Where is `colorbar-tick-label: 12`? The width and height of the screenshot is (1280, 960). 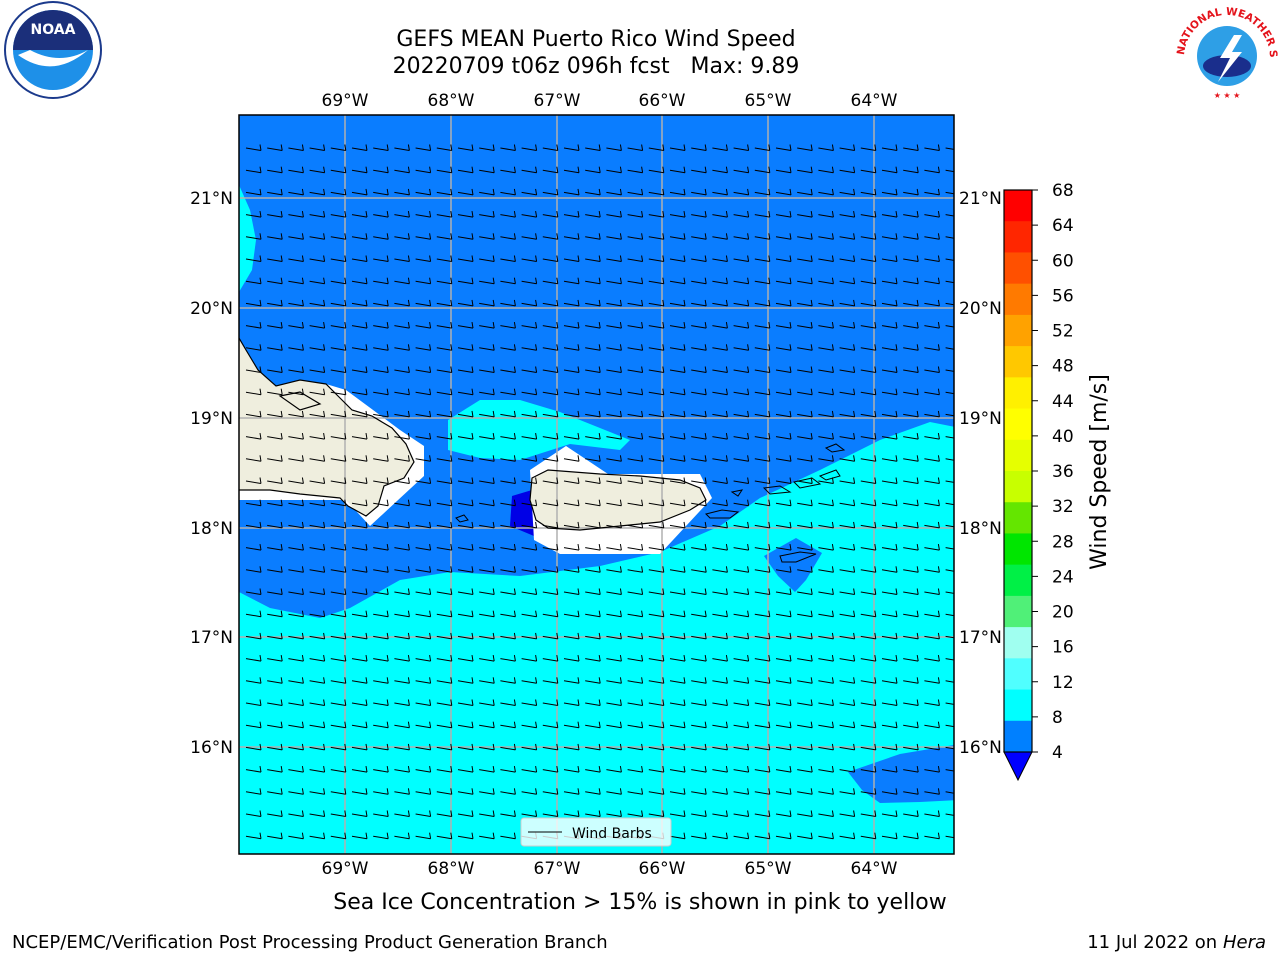 colorbar-tick-label: 12 is located at coordinates (1063, 683).